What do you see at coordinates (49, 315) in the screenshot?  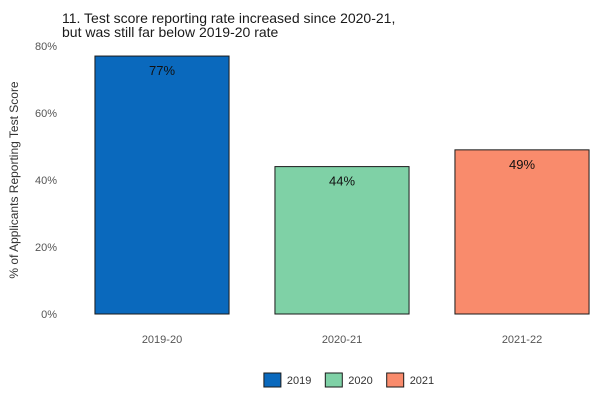 I see `y-tick-label: 0%` at bounding box center [49, 315].